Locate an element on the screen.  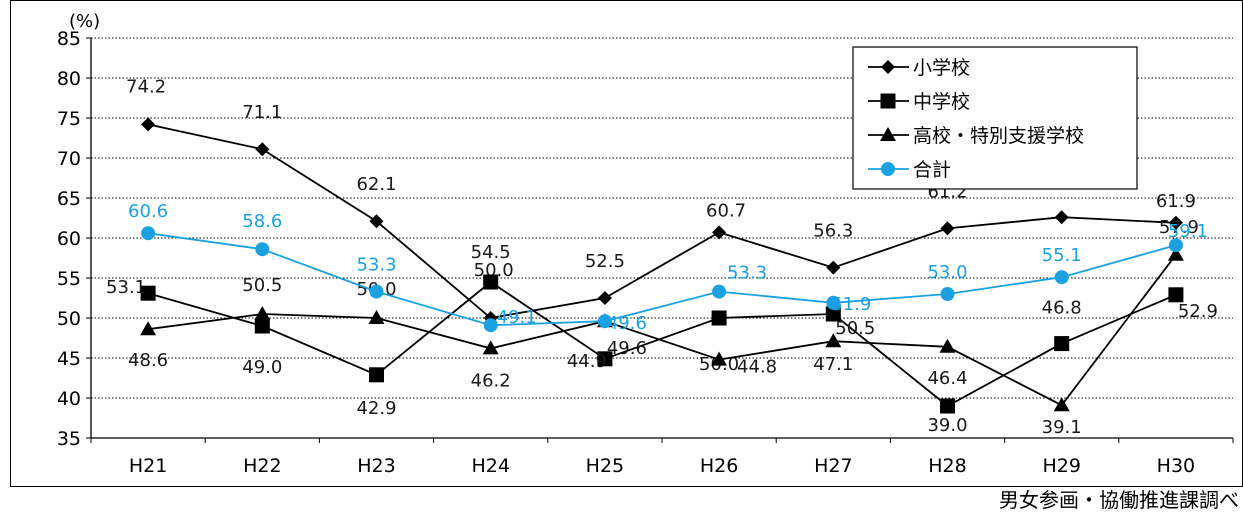
data-label: 52.9 is located at coordinates (1198, 311).